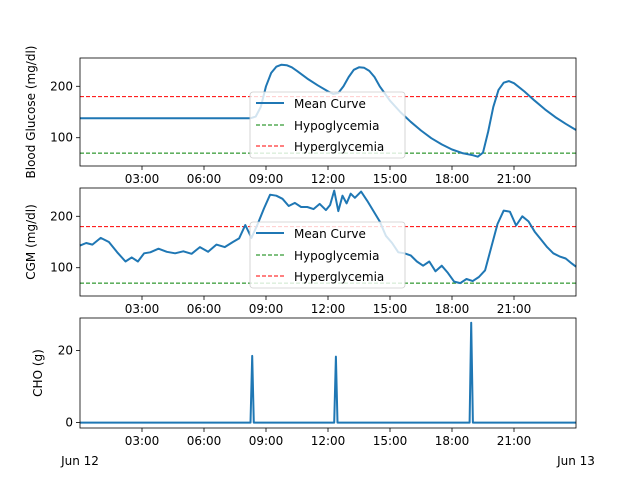 The image size is (640, 480). I want to click on cgm-legend: Mean Curve Hypoglycemia Hyperglycemia, so click(327, 255).